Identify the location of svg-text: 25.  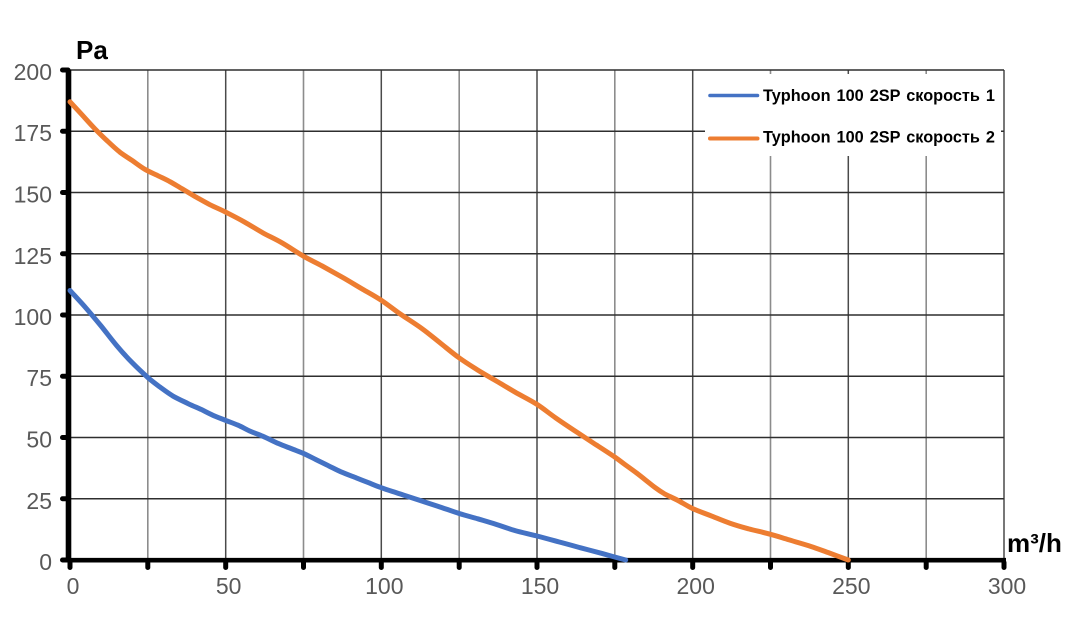
(39, 501).